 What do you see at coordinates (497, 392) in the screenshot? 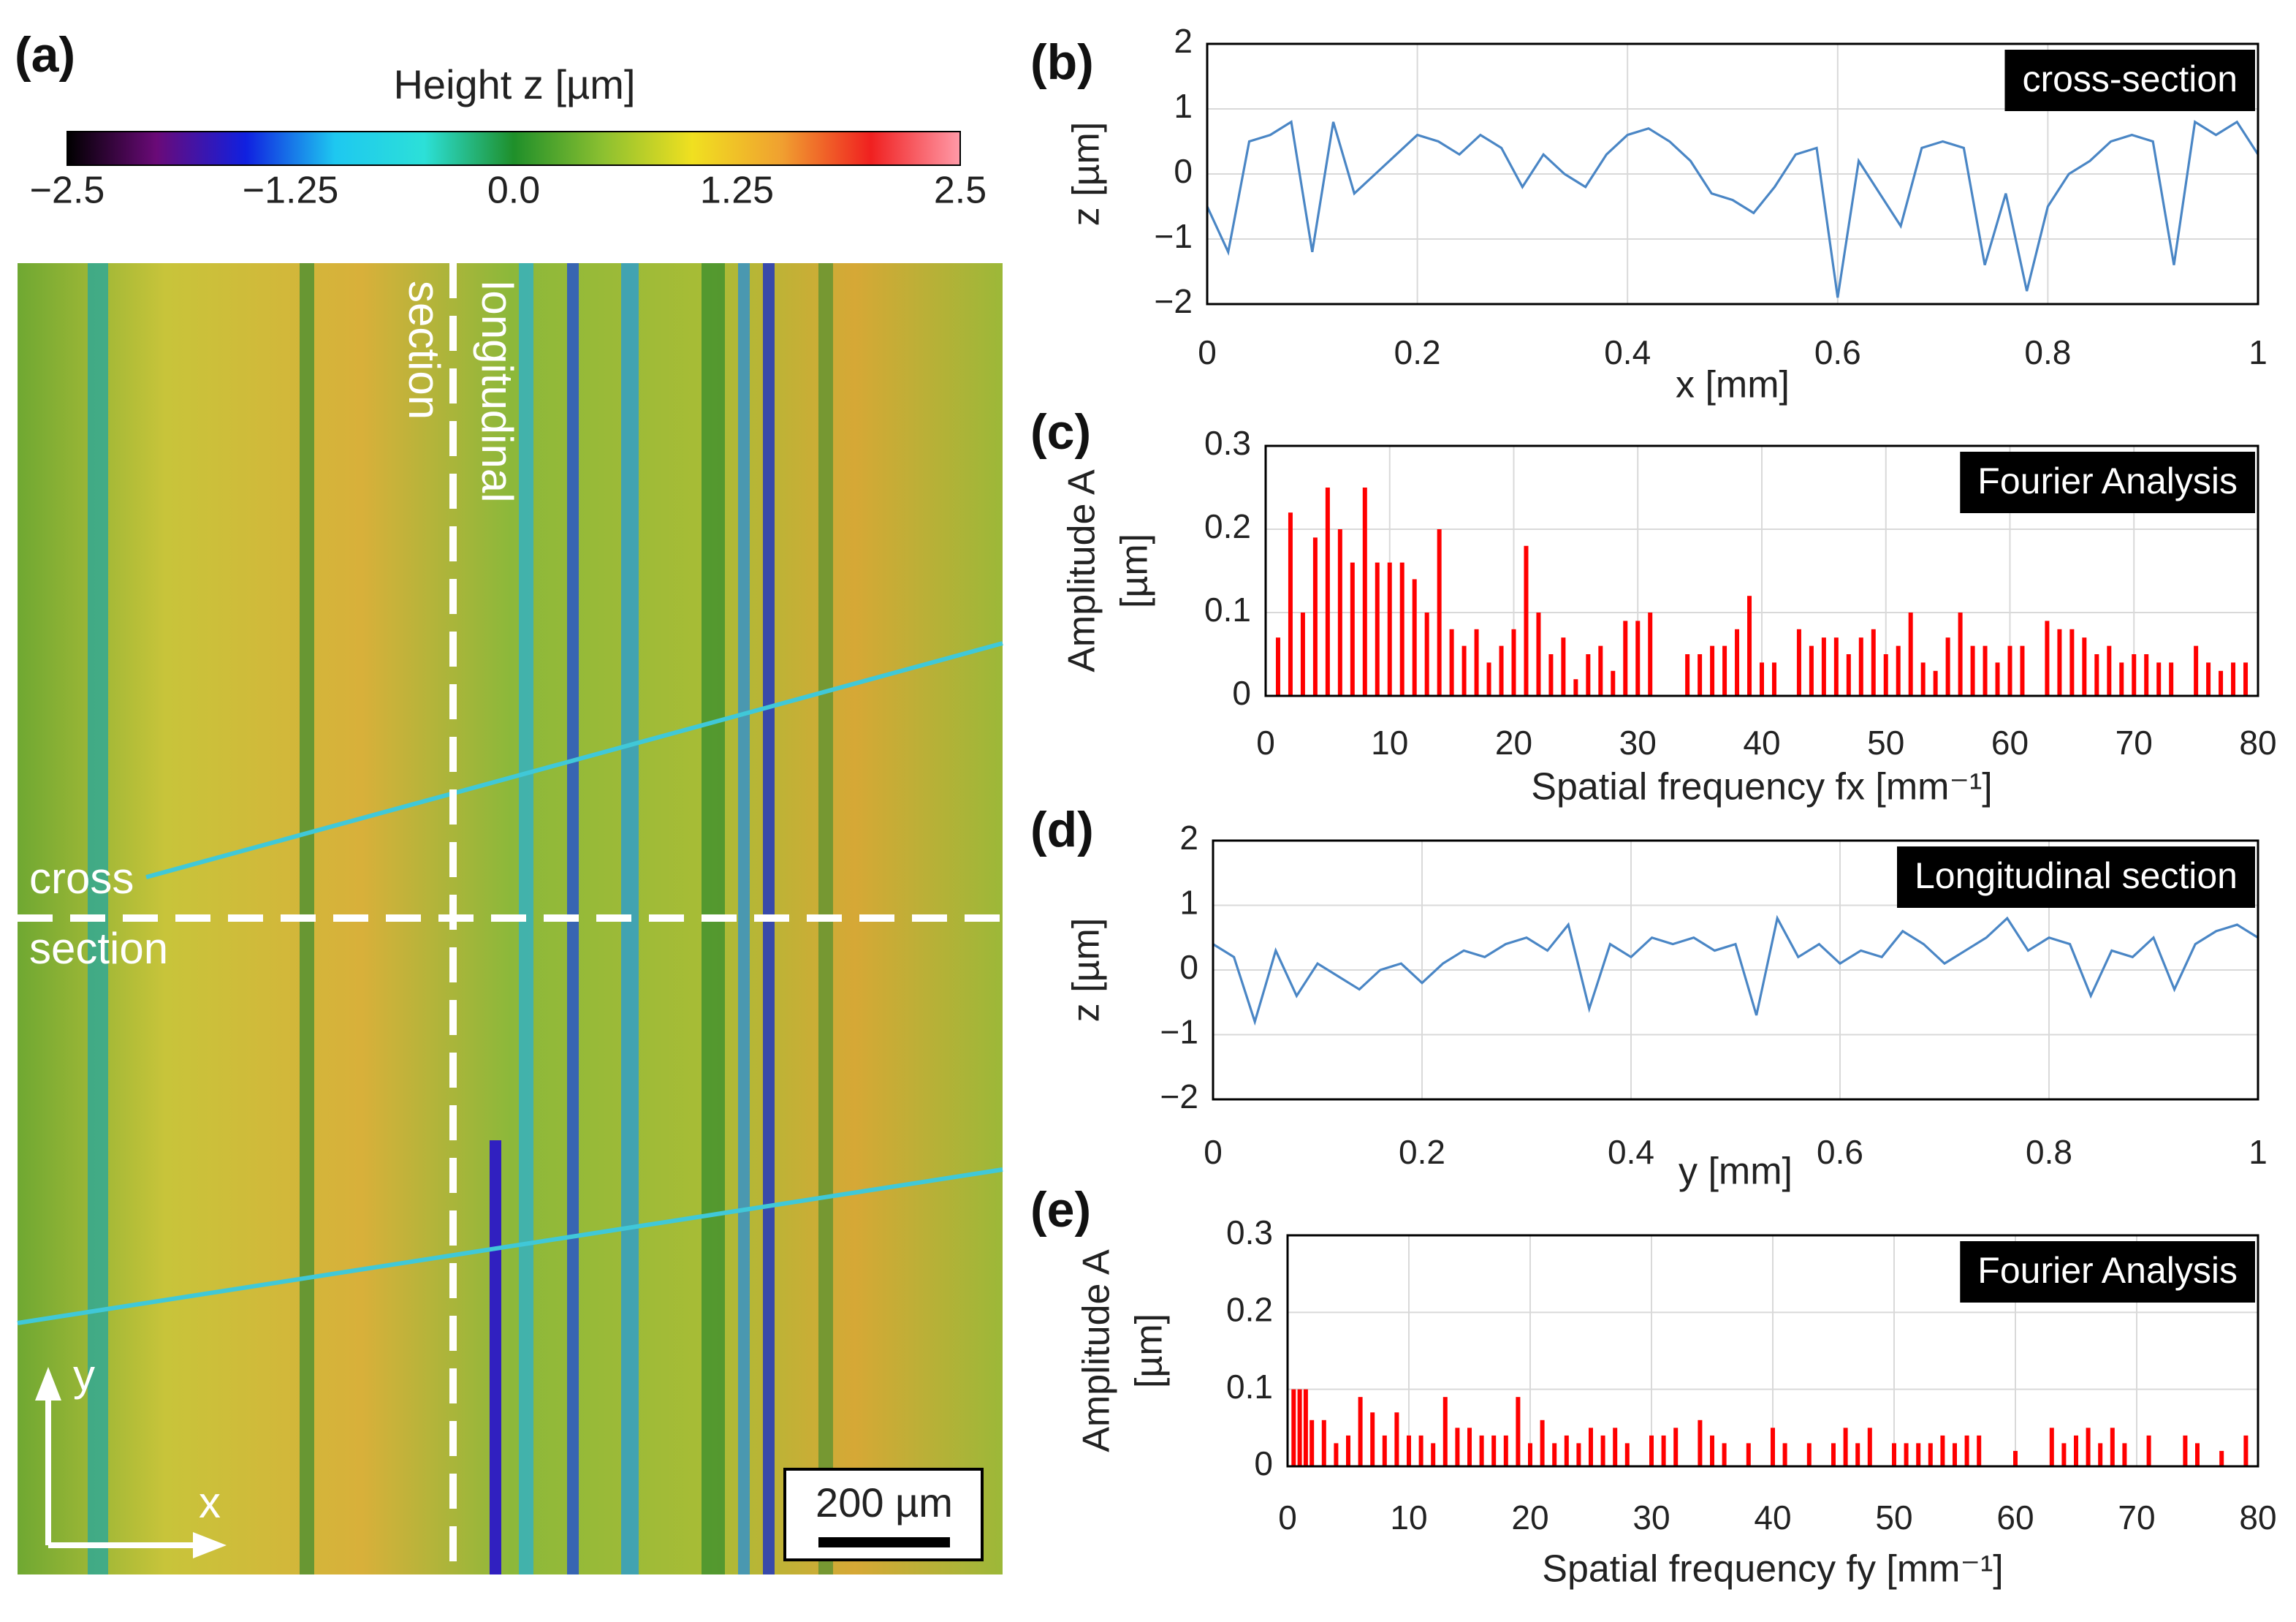
I see `section-label: longitudinal` at bounding box center [497, 392].